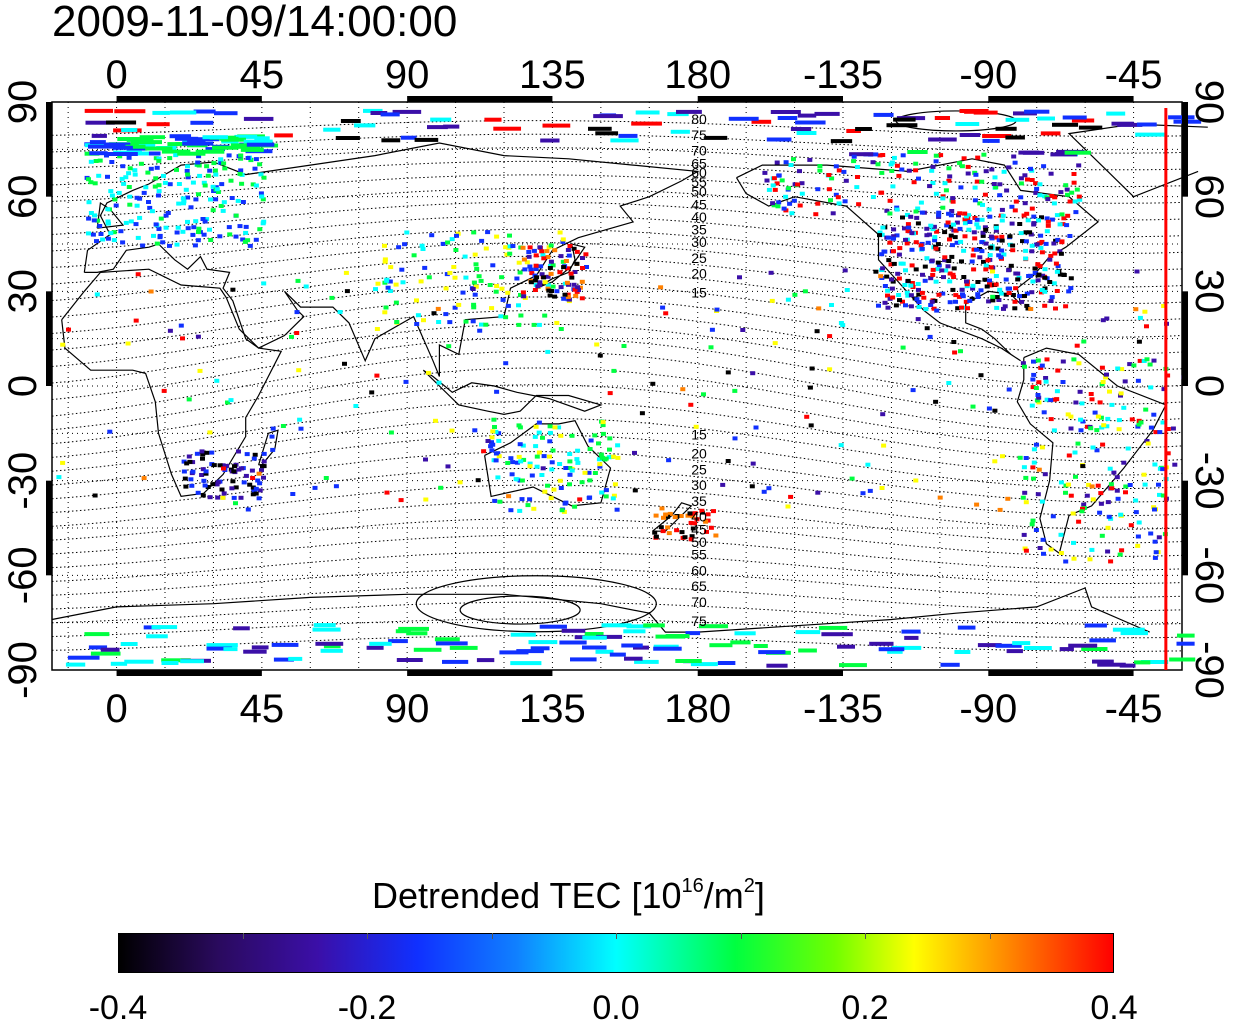 This screenshot has height=1027, width=1240. I want to click on coastline, so click(917, 260).